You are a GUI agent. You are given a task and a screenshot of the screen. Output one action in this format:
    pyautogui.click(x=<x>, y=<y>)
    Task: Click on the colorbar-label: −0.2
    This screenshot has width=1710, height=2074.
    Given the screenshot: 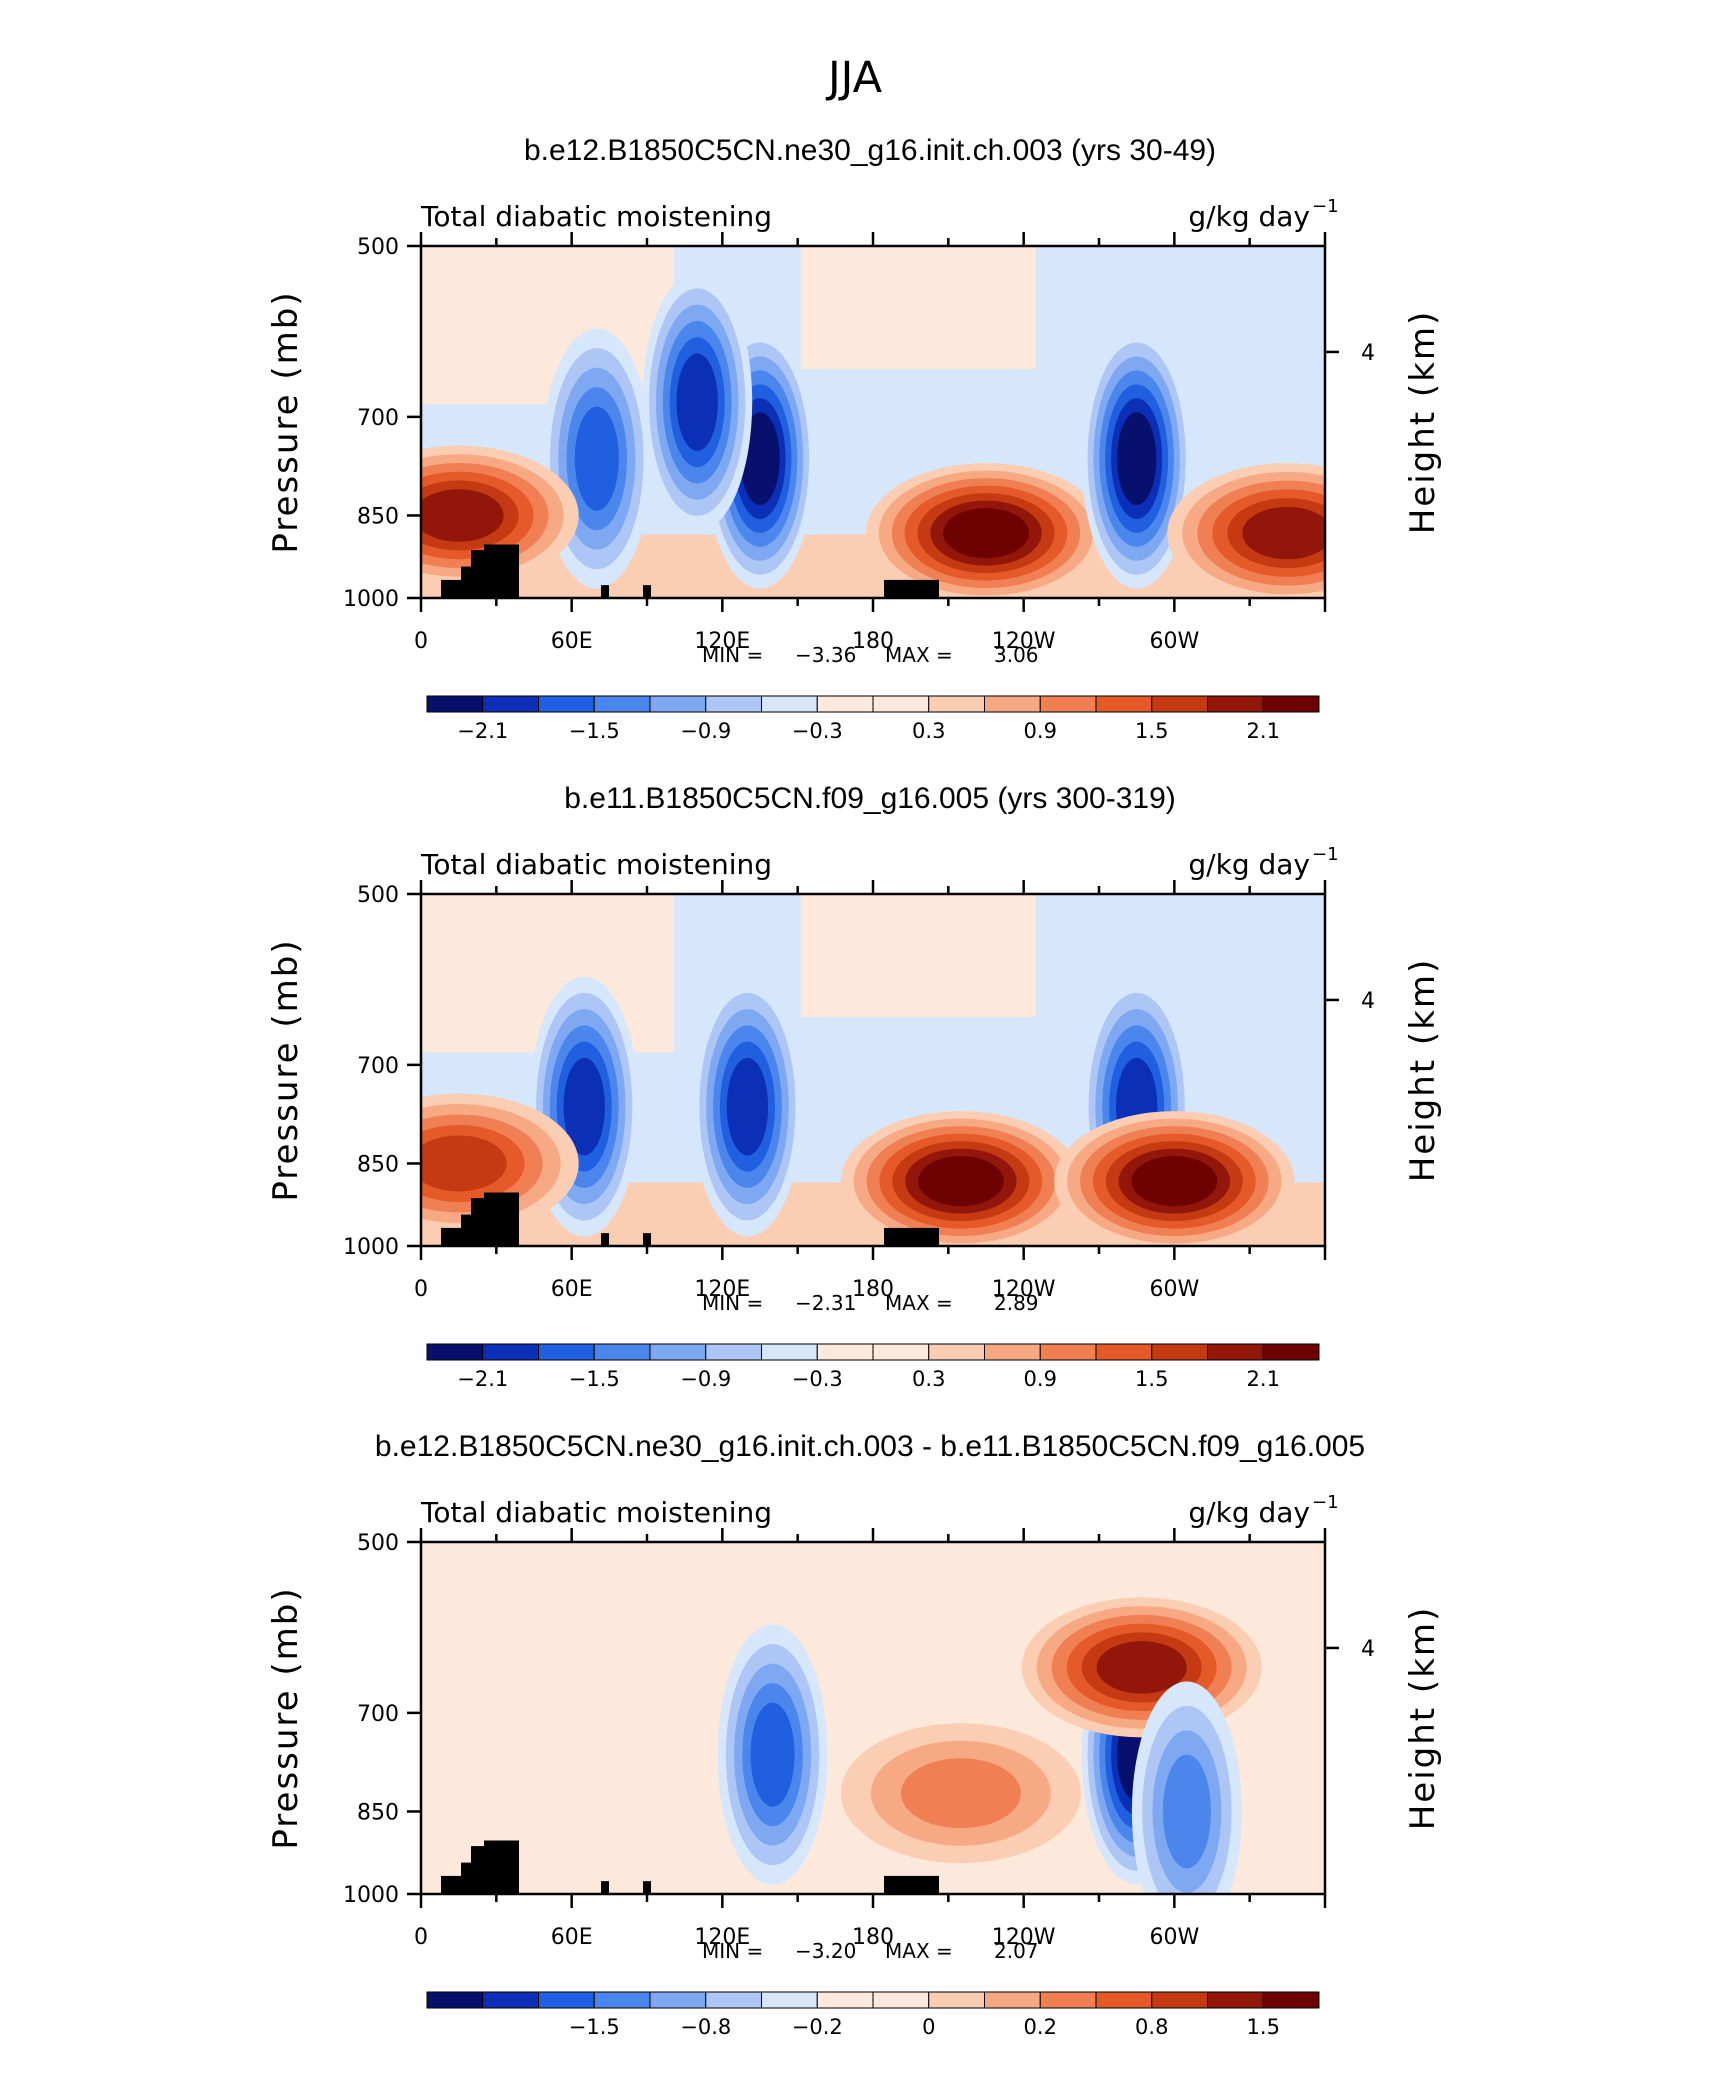 What is the action you would take?
    pyautogui.click(x=817, y=2027)
    